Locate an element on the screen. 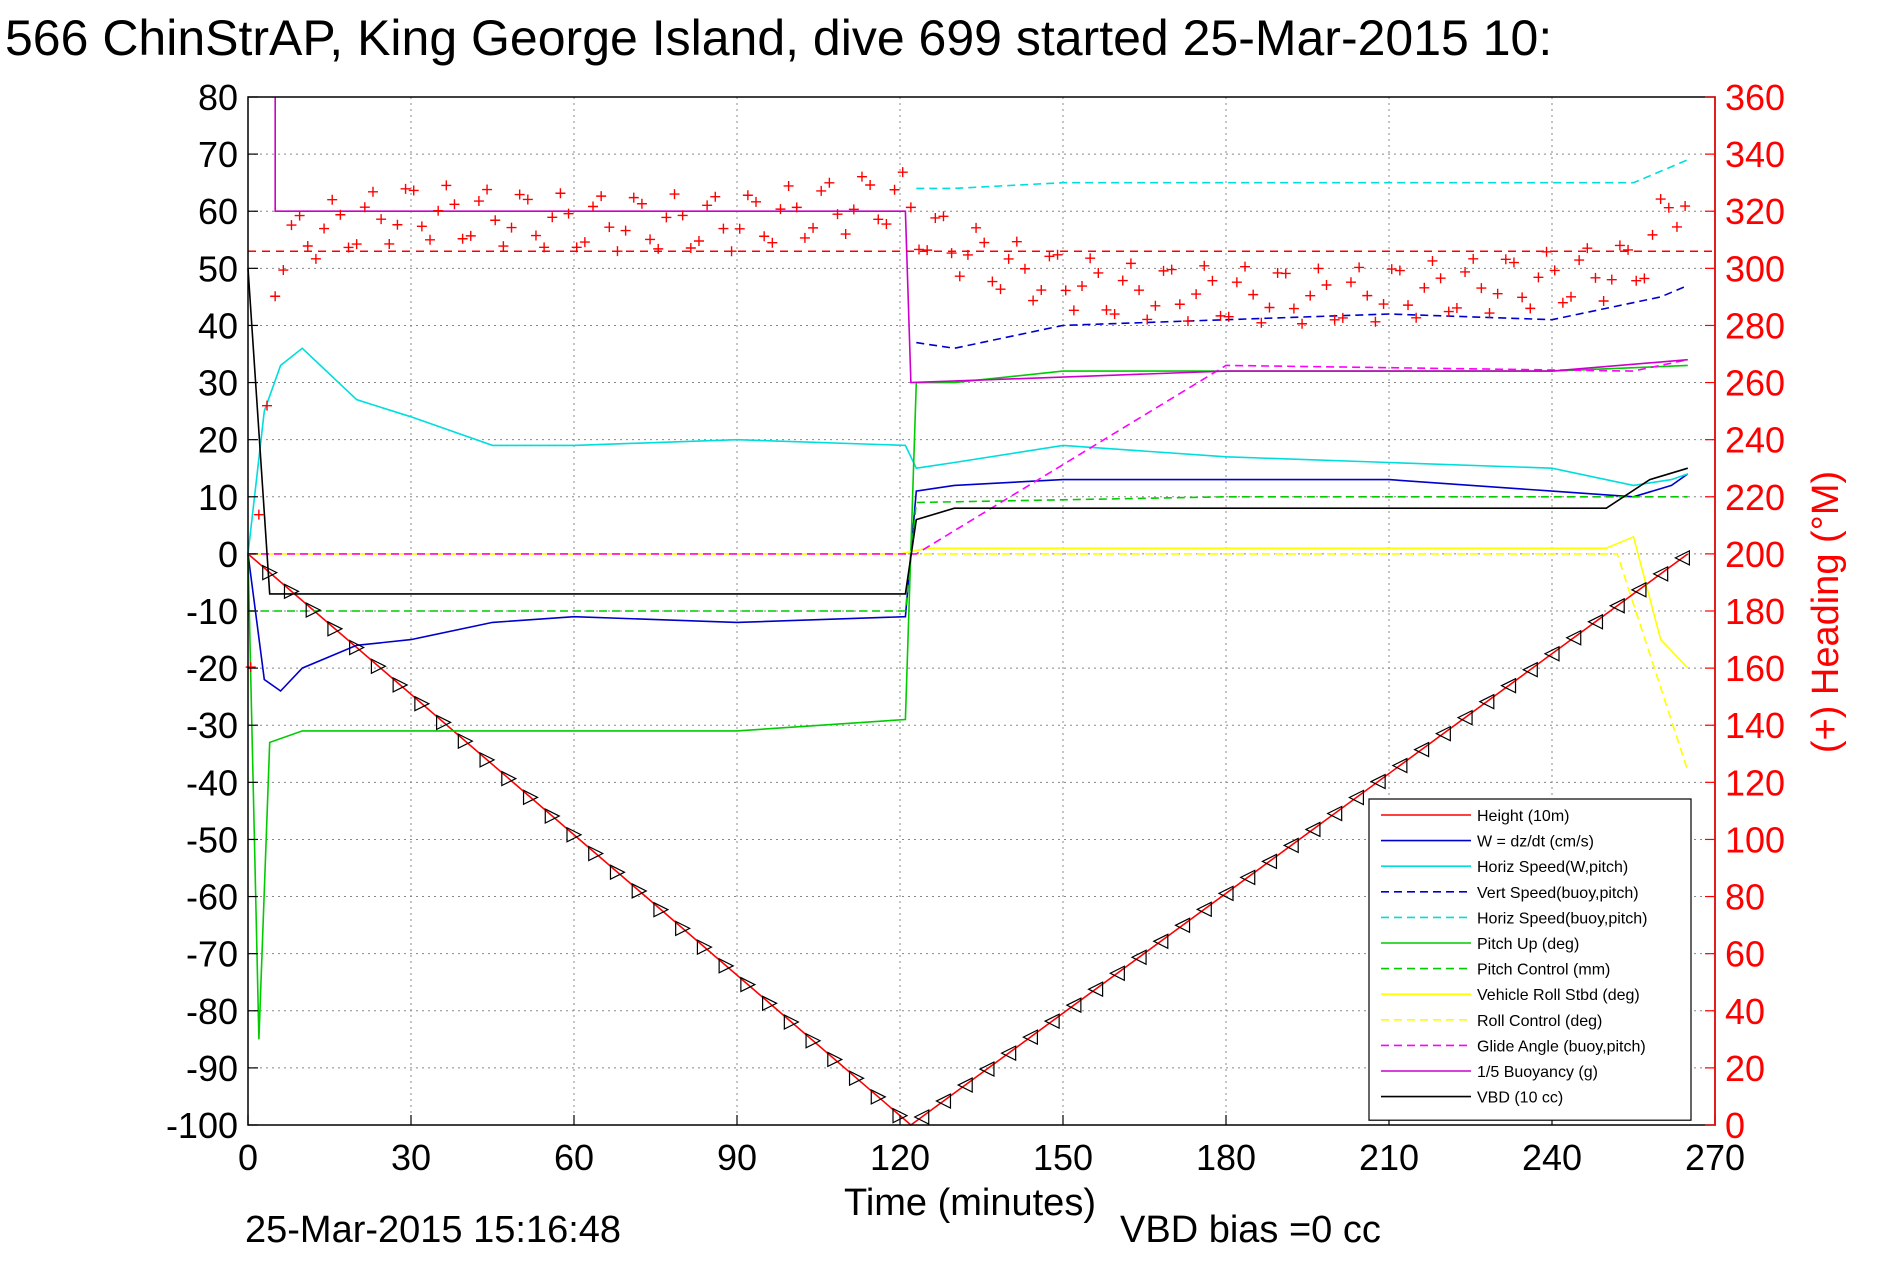  x-tick-label: 240 is located at coordinates (1552, 1157).